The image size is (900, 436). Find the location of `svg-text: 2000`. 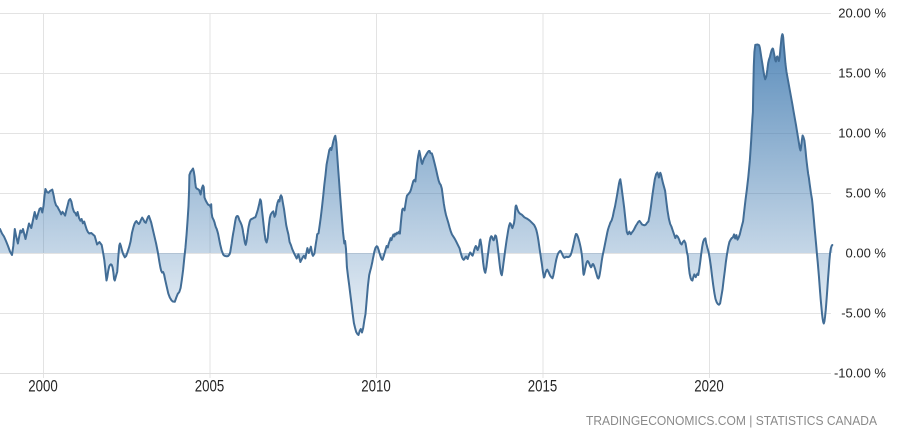

svg-text: 2000 is located at coordinates (43, 387).